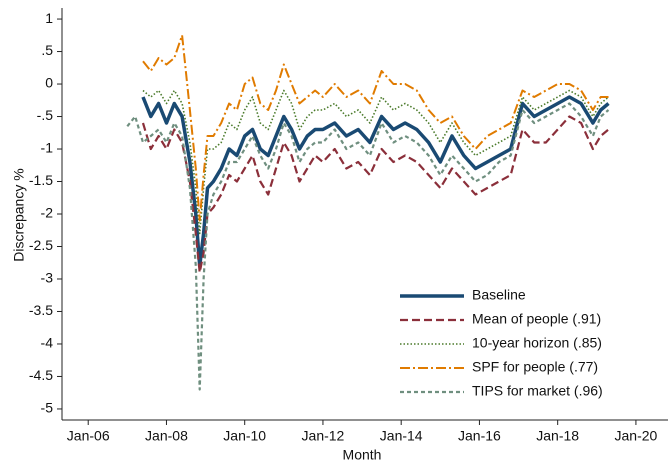 Image resolution: width=670 pixels, height=468 pixels. Describe the element at coordinates (323, 436) in the screenshot. I see `x-tick-label: Jan-12` at that location.